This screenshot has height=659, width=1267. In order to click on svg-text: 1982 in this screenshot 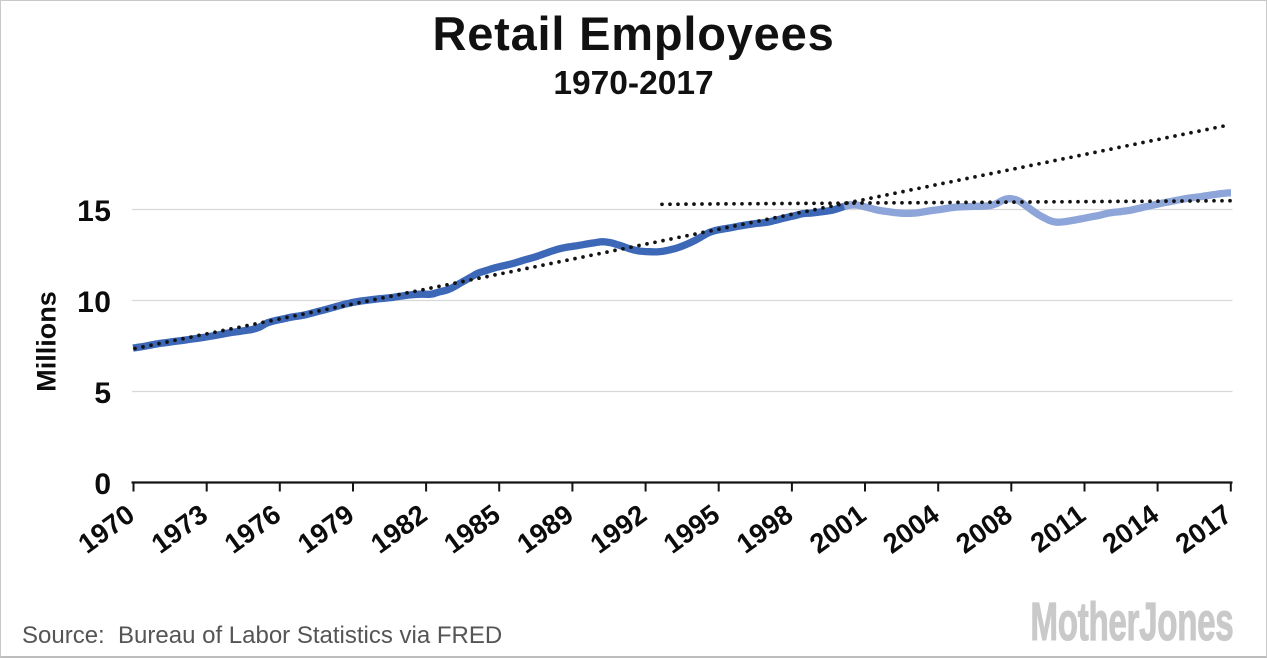, I will do `click(399, 528)`.